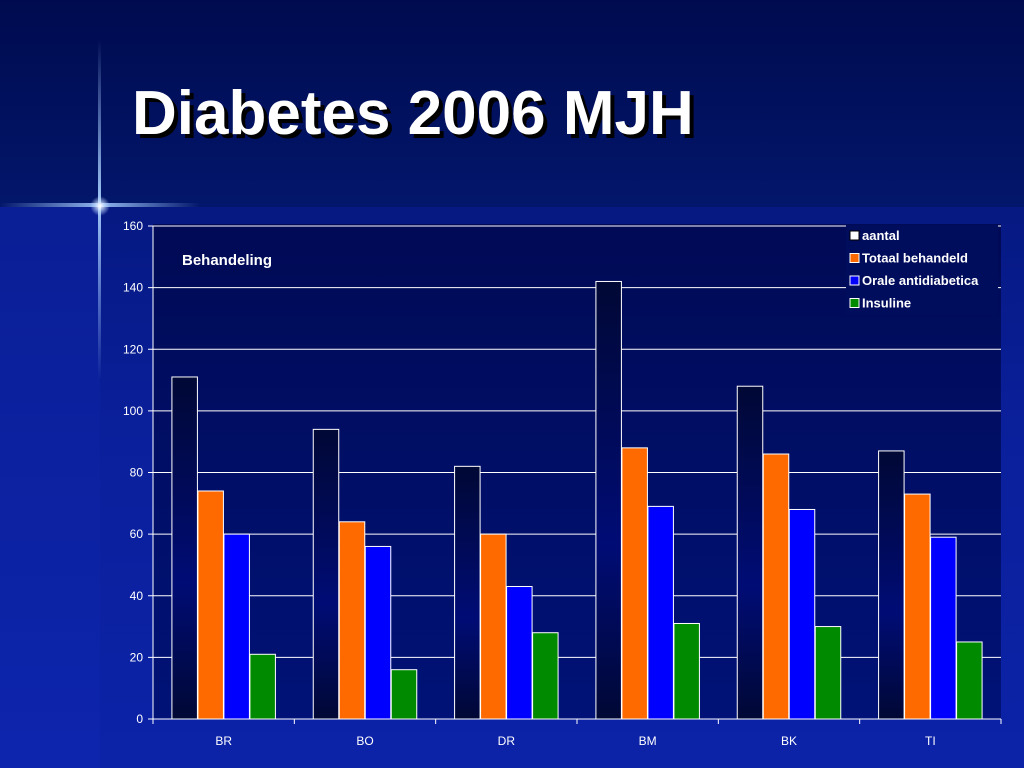 The image size is (1024, 768). I want to click on y-tick-label: 160, so click(133, 226).